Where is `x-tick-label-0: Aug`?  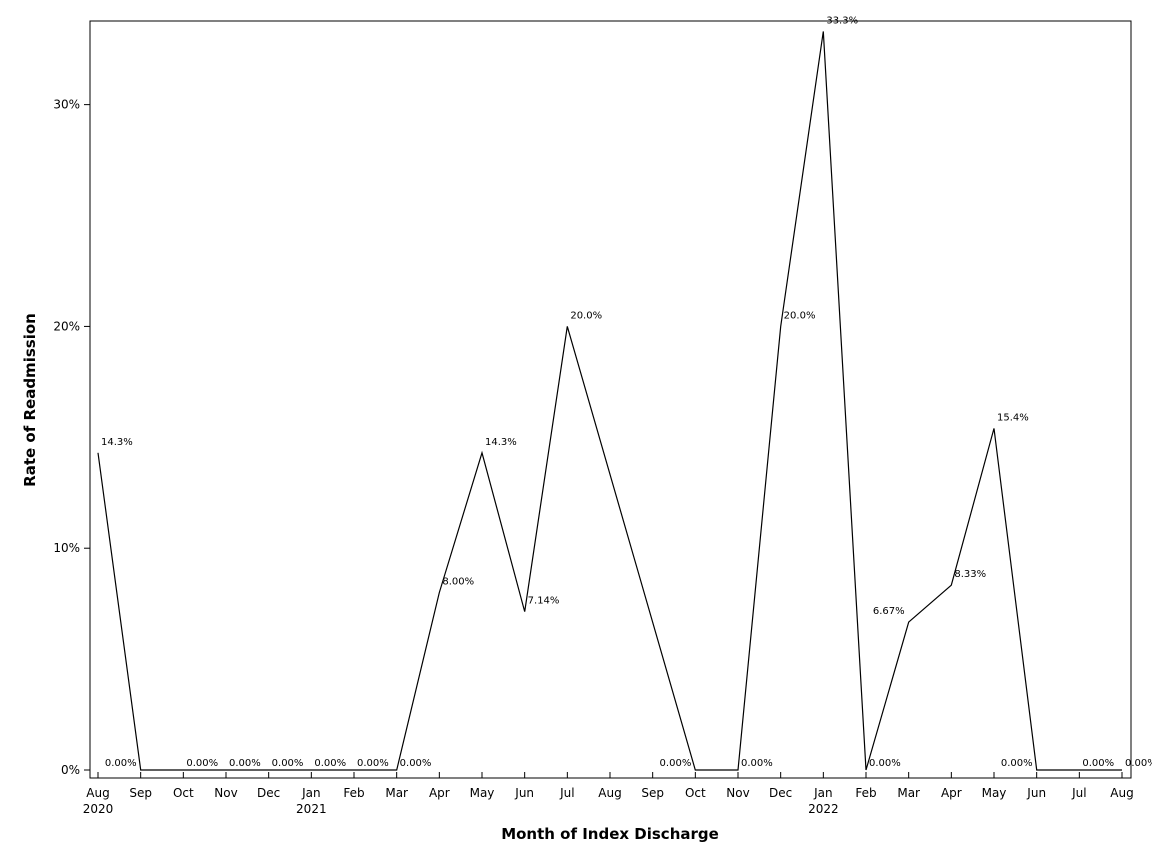 x-tick-label-0: Aug is located at coordinates (97, 793).